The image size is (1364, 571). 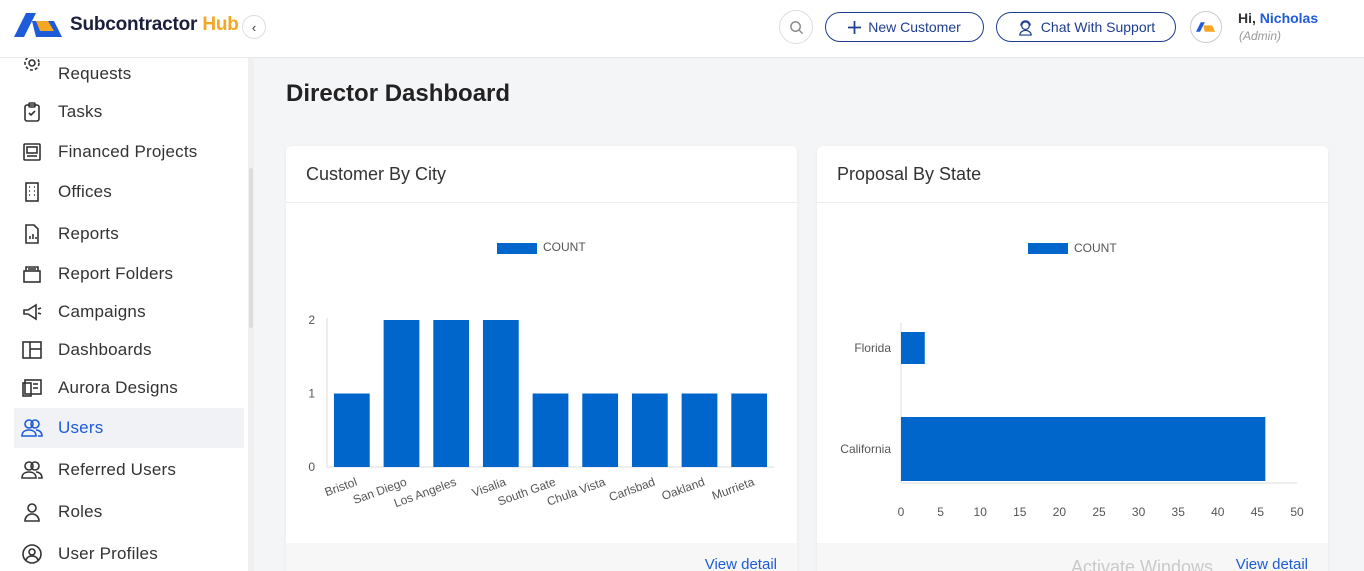 I want to click on sidebar-scrollbar, so click(x=251, y=314).